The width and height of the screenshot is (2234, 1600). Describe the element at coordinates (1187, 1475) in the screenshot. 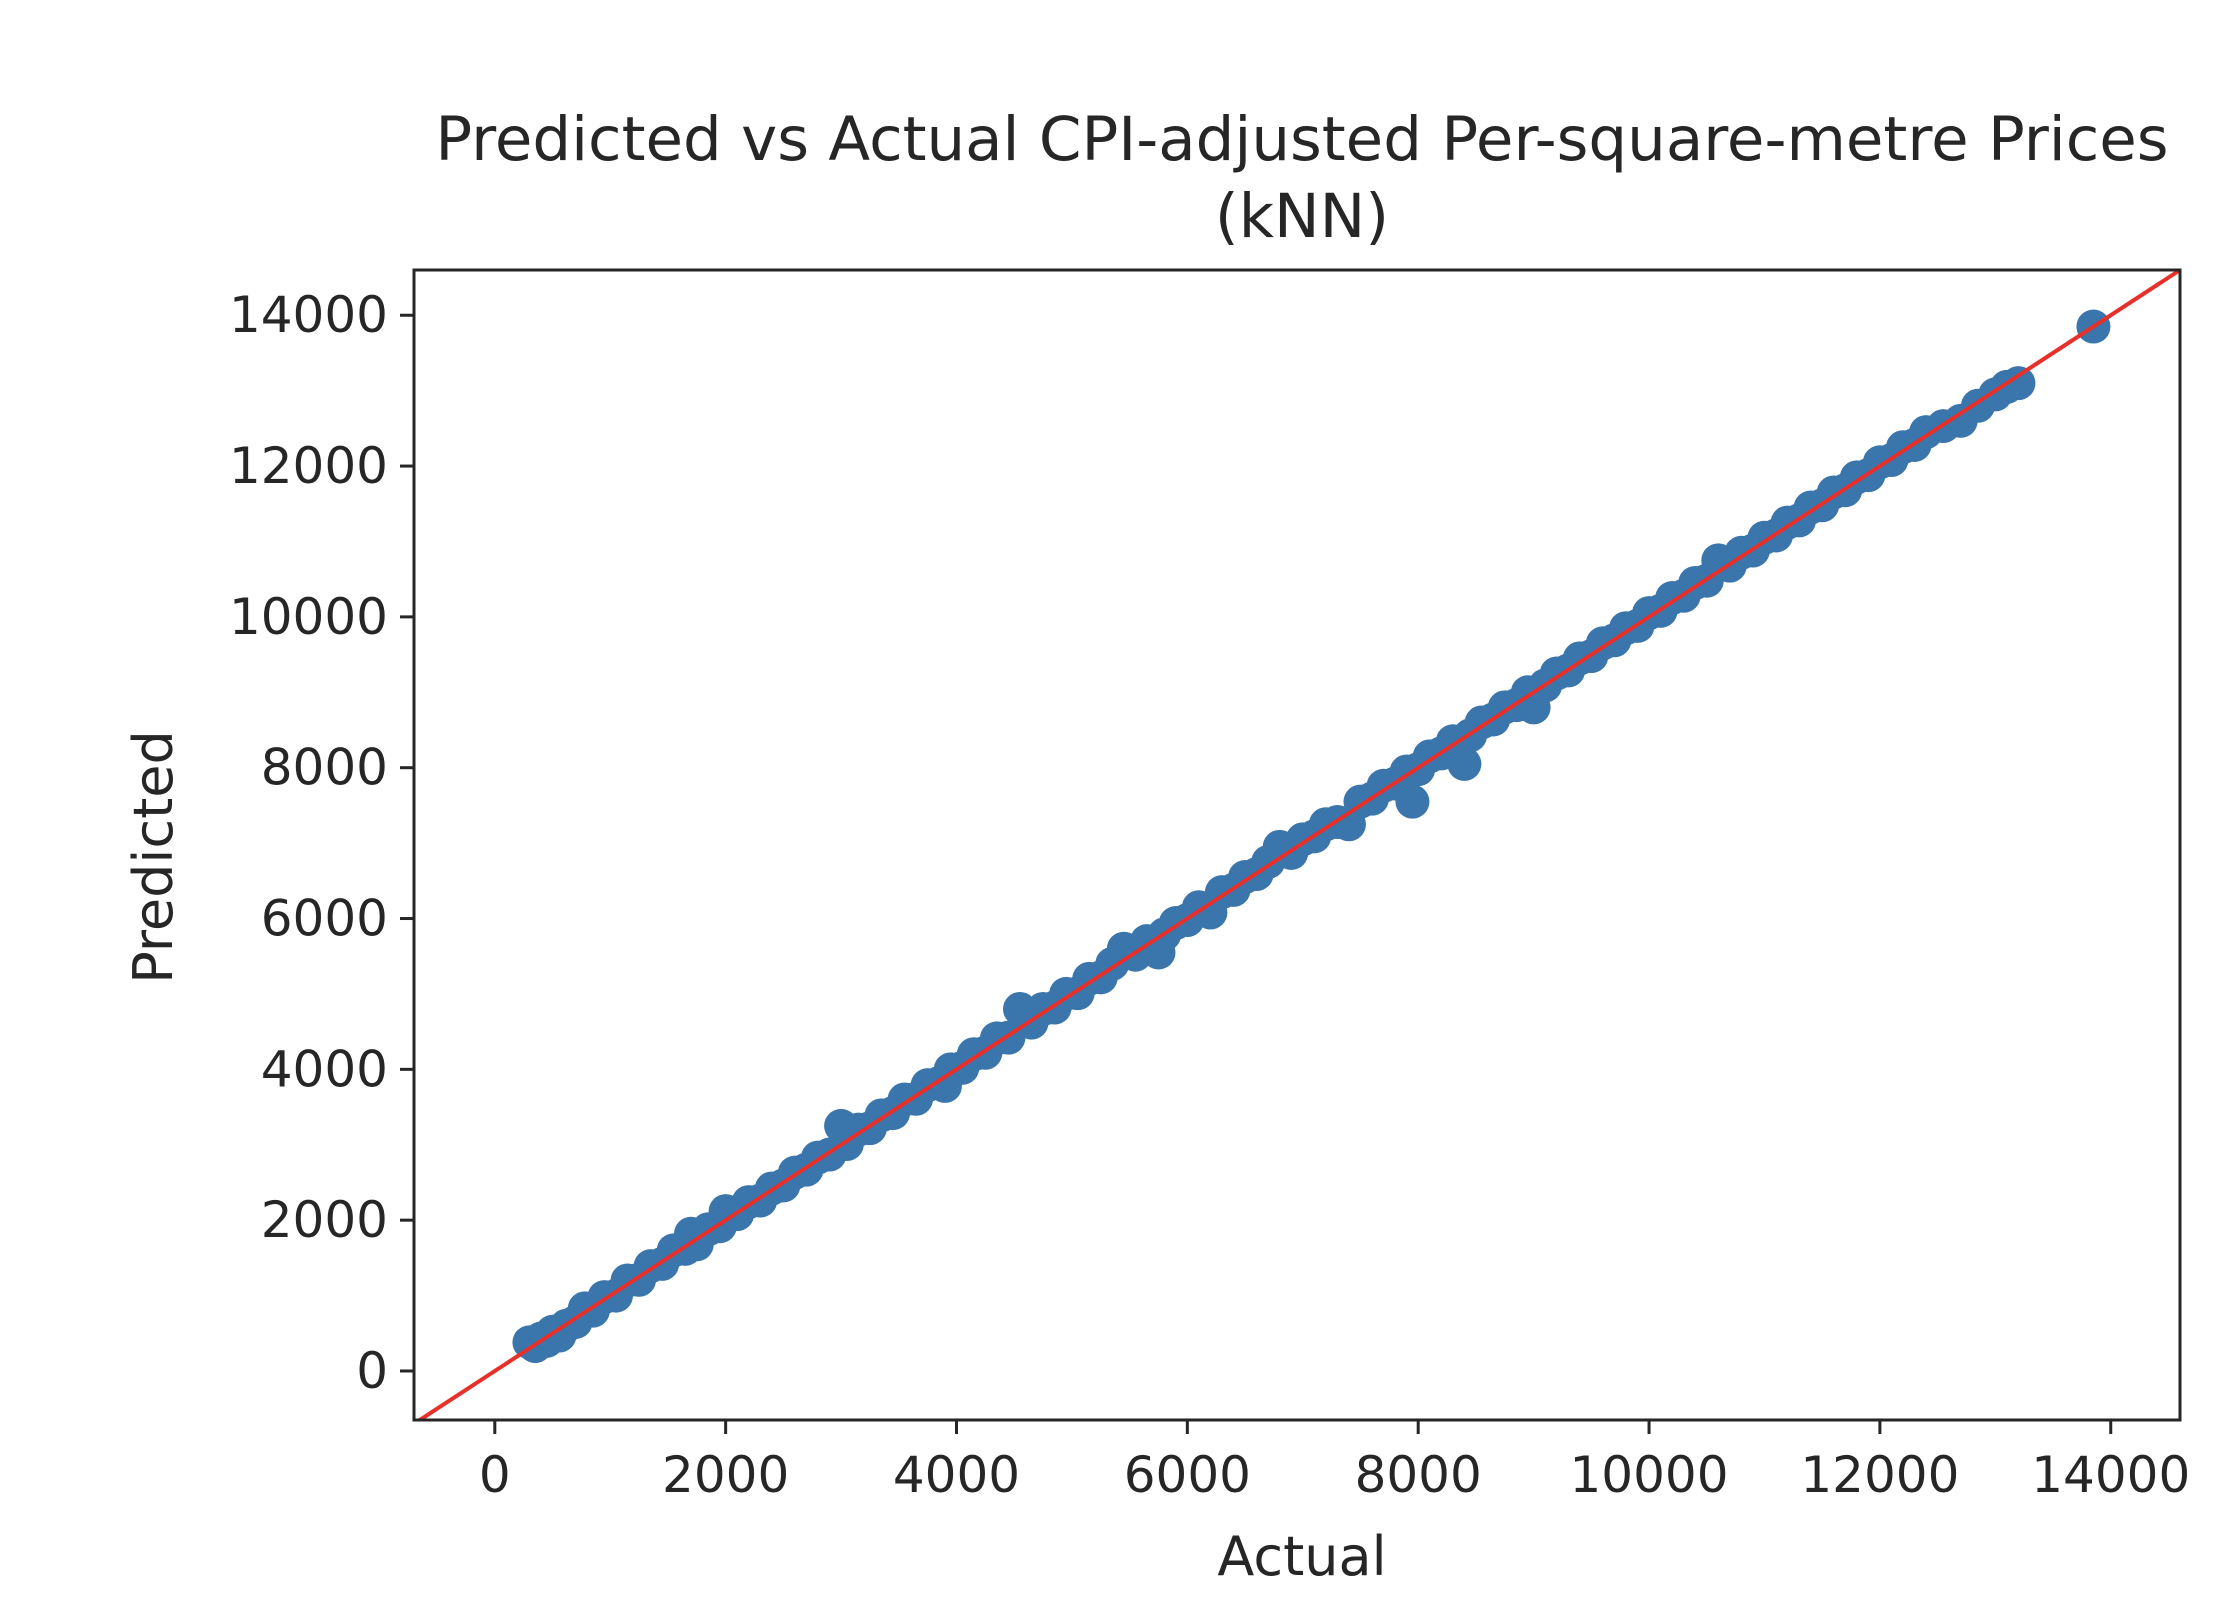

I see `x-tick-label: 6000` at that location.